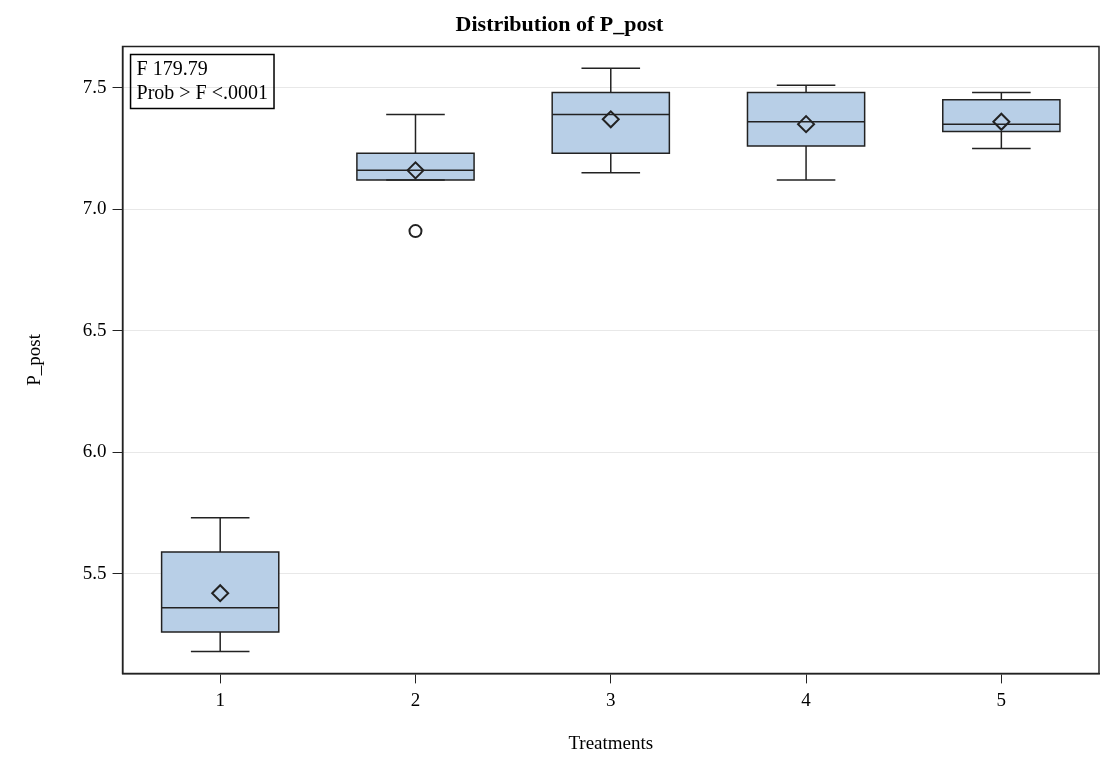 The width and height of the screenshot is (1113, 769). I want to click on y-tick-label: 7.5, so click(94, 86).